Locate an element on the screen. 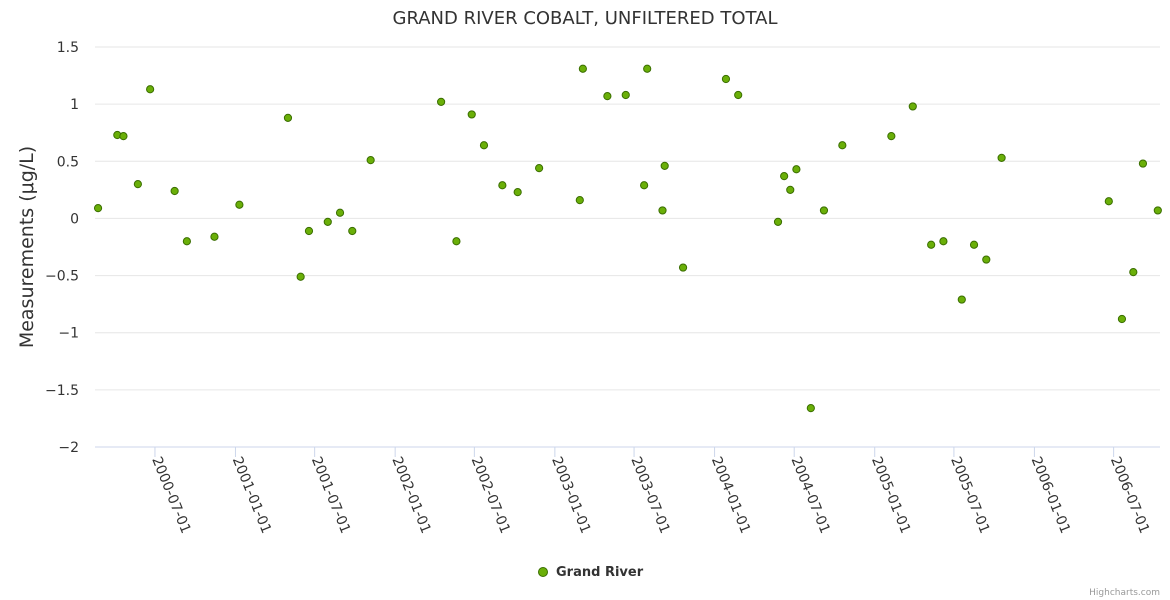  y-tick-label: −2 is located at coordinates (68, 448).